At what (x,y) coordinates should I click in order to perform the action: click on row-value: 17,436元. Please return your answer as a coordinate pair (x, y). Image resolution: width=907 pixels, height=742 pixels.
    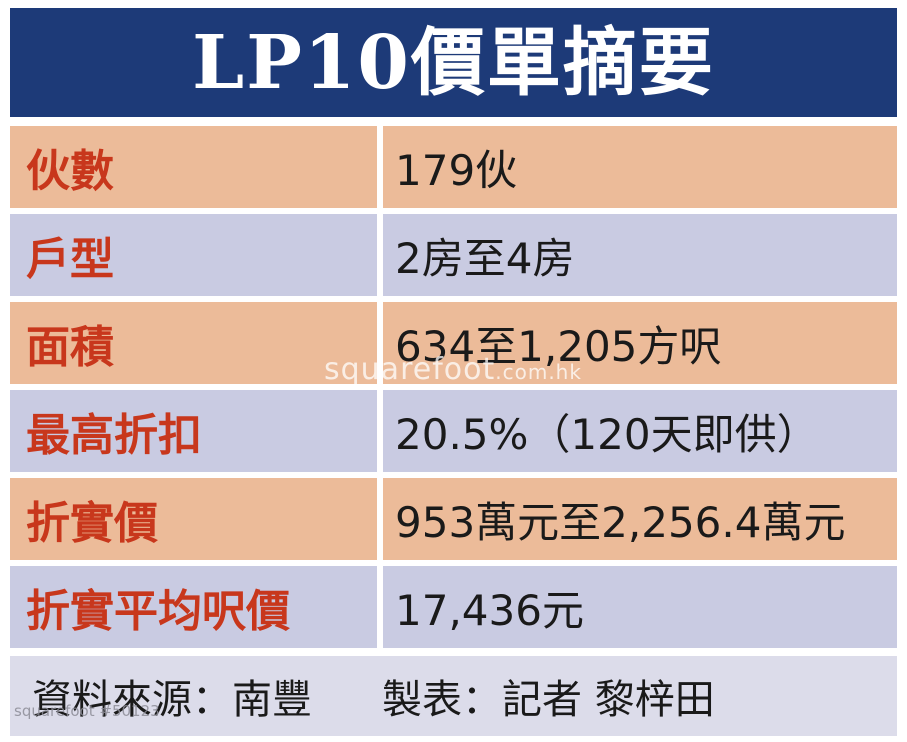
    Looking at the image, I should click on (640, 607).